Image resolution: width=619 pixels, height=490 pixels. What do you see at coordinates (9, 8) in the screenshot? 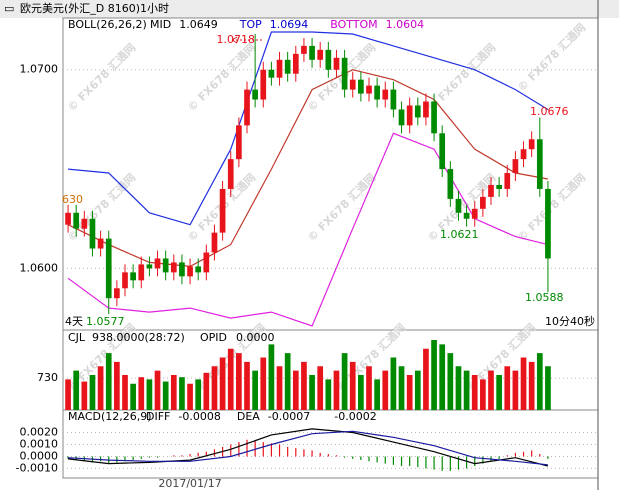
I see `window-icon: ▭` at bounding box center [9, 8].